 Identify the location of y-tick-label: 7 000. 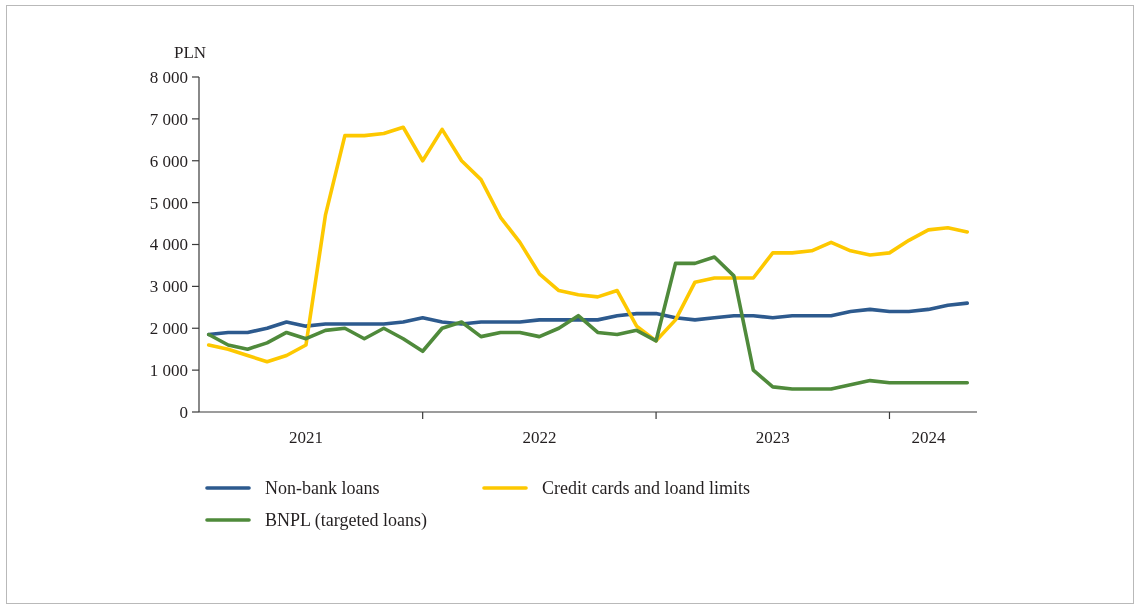
(168, 119).